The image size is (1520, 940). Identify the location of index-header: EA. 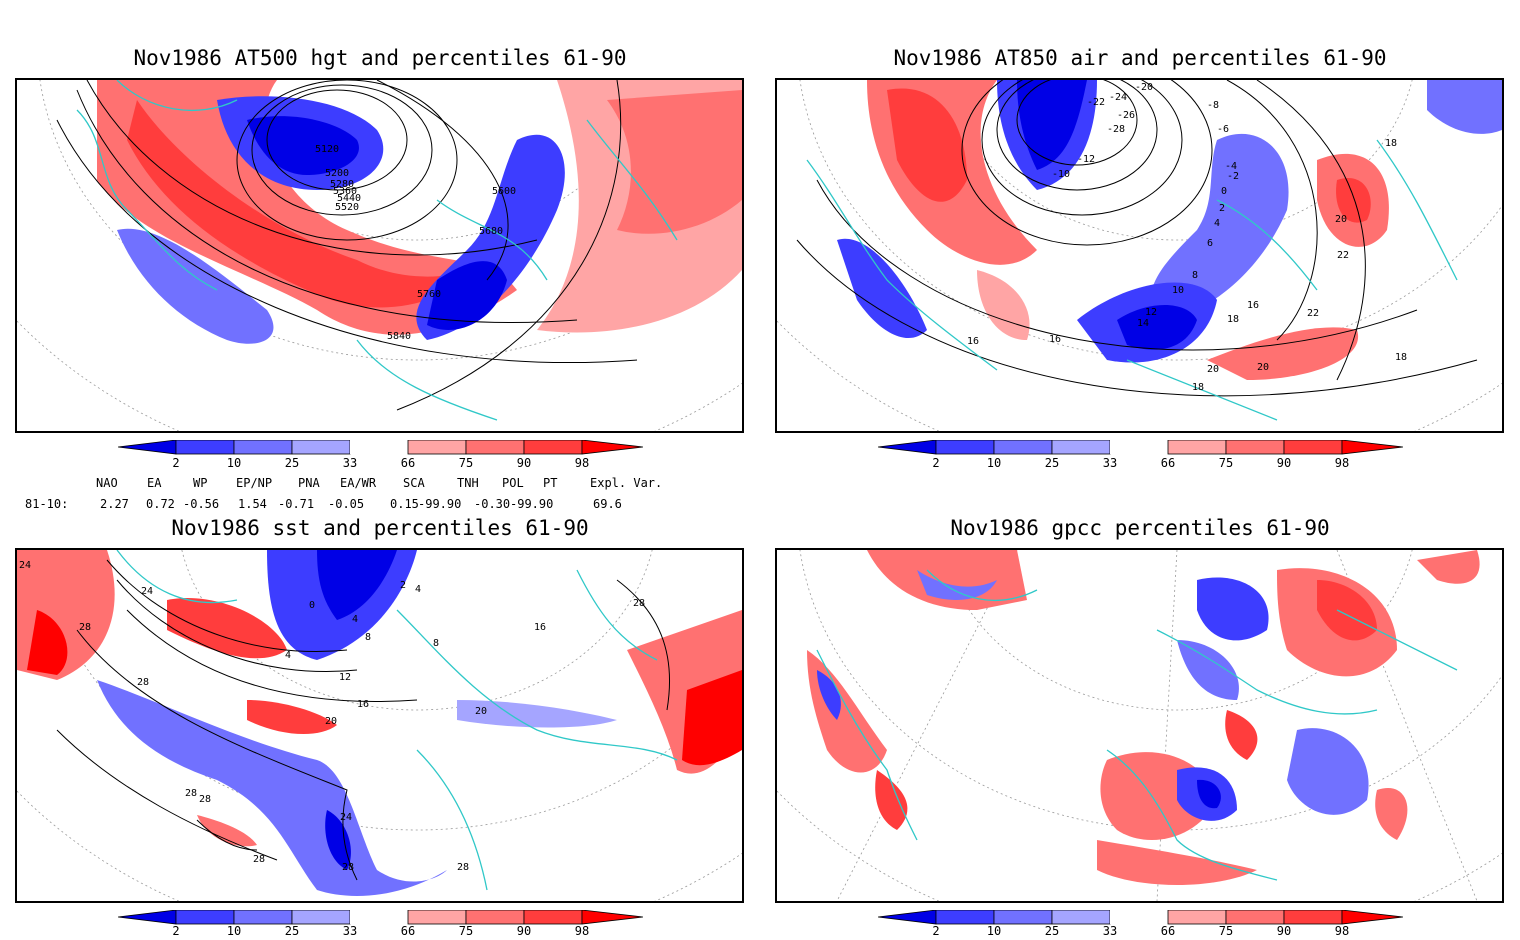
(154, 483).